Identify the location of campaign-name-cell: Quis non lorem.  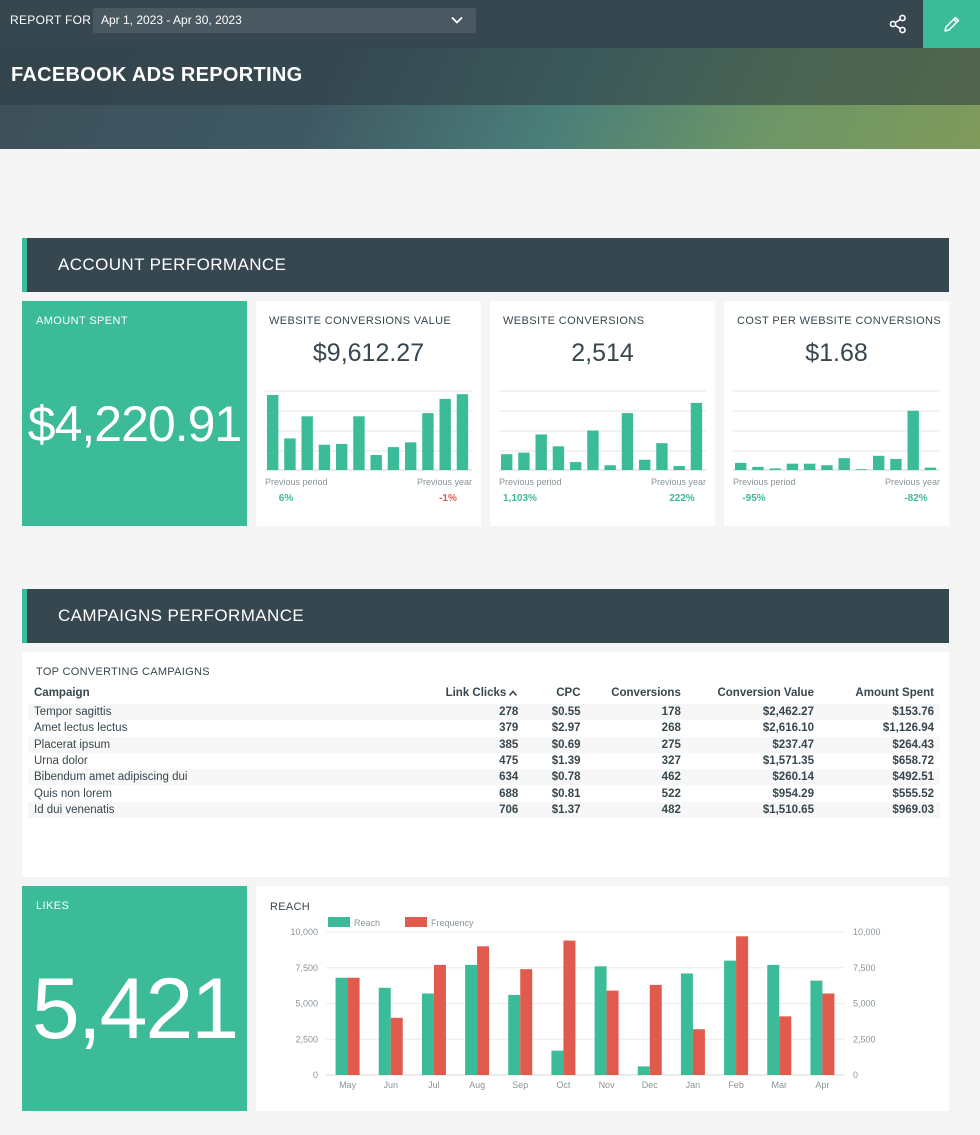
(73, 793).